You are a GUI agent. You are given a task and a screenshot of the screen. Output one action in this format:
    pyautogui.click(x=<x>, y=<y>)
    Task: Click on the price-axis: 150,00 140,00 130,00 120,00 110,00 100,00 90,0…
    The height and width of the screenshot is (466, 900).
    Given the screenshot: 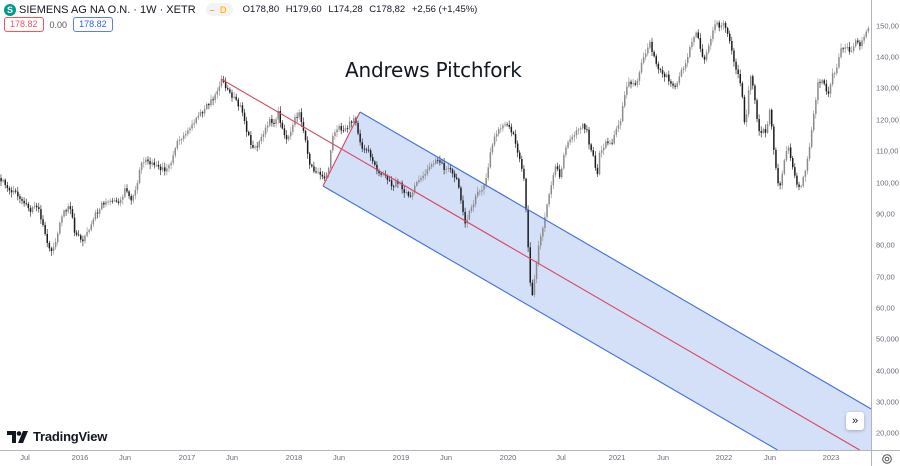 What is the action you would take?
    pyautogui.click(x=886, y=225)
    